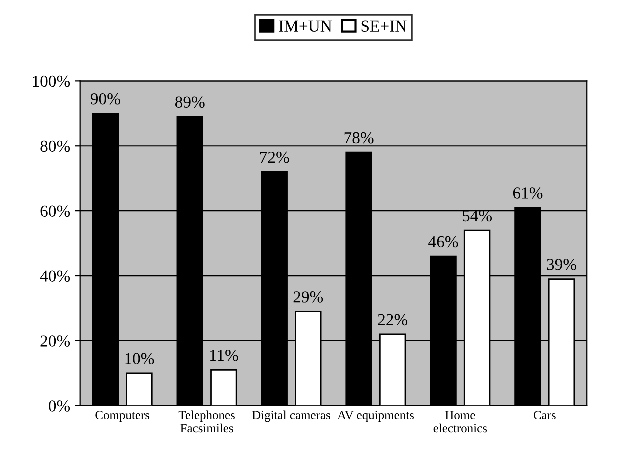 The width and height of the screenshot is (618, 451). What do you see at coordinates (545, 415) in the screenshot?
I see `x-tick-label: Cars` at bounding box center [545, 415].